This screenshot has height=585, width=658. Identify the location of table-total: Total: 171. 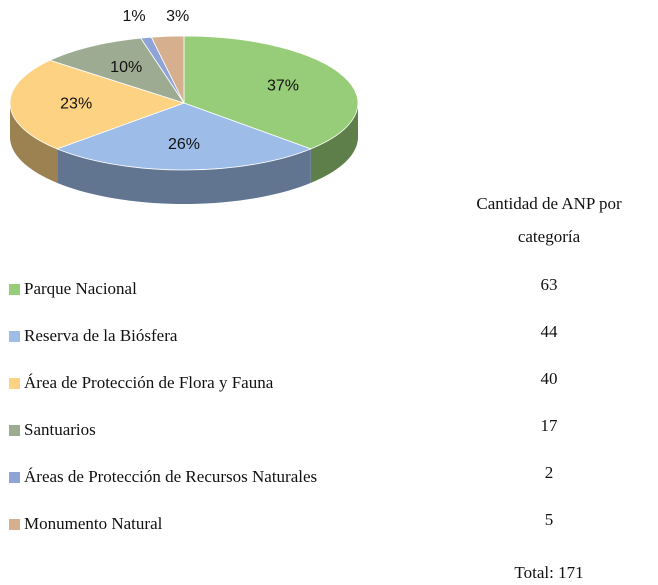
(548, 572).